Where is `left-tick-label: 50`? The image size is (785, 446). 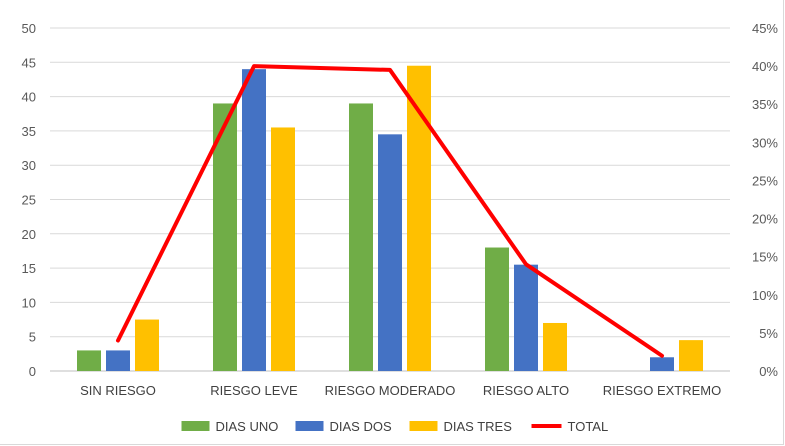
left-tick-label: 50 is located at coordinates (29, 28).